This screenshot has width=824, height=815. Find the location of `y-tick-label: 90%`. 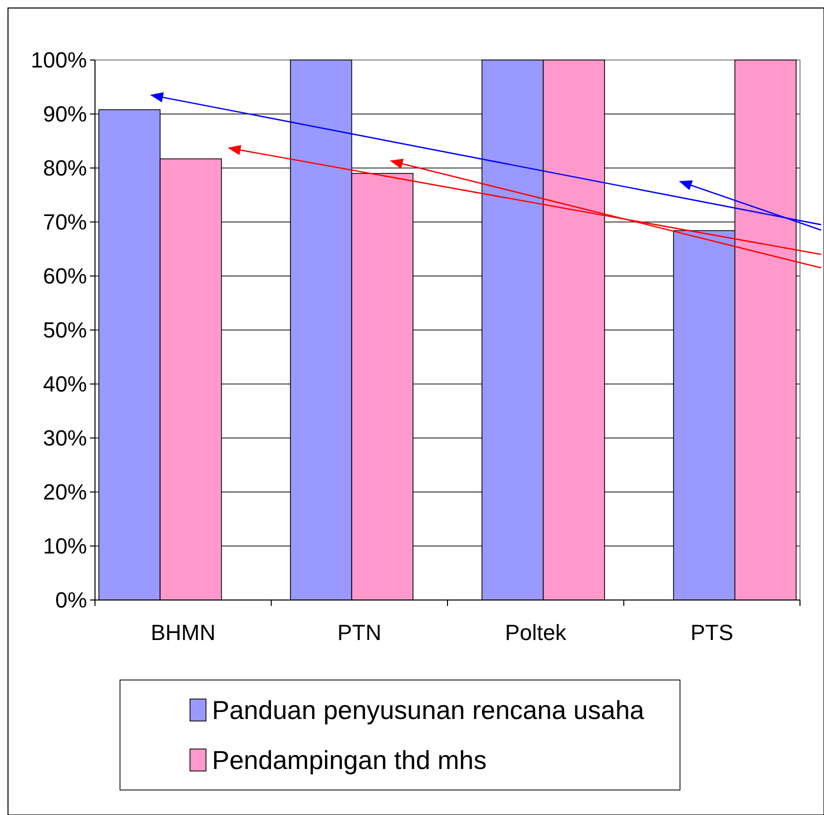

y-tick-label: 90% is located at coordinates (64, 114).